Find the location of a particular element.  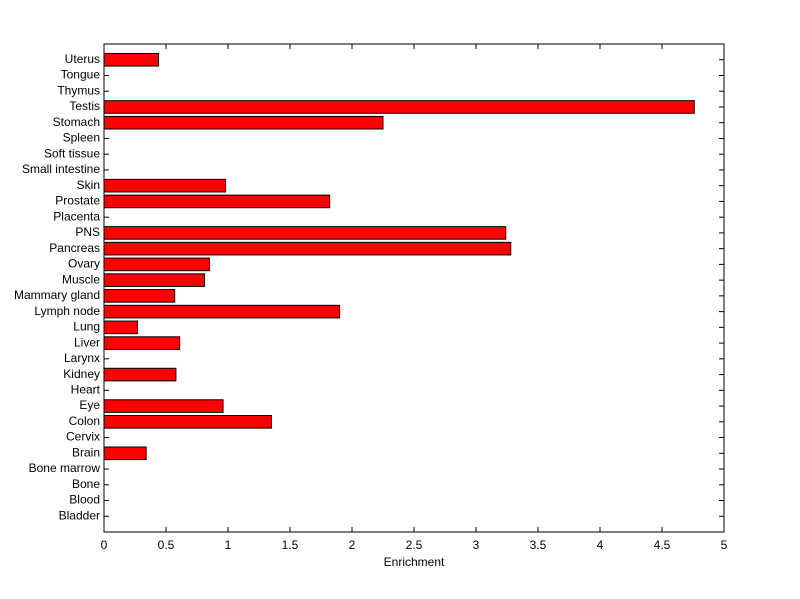

x-tick-label: 1 is located at coordinates (228, 545).